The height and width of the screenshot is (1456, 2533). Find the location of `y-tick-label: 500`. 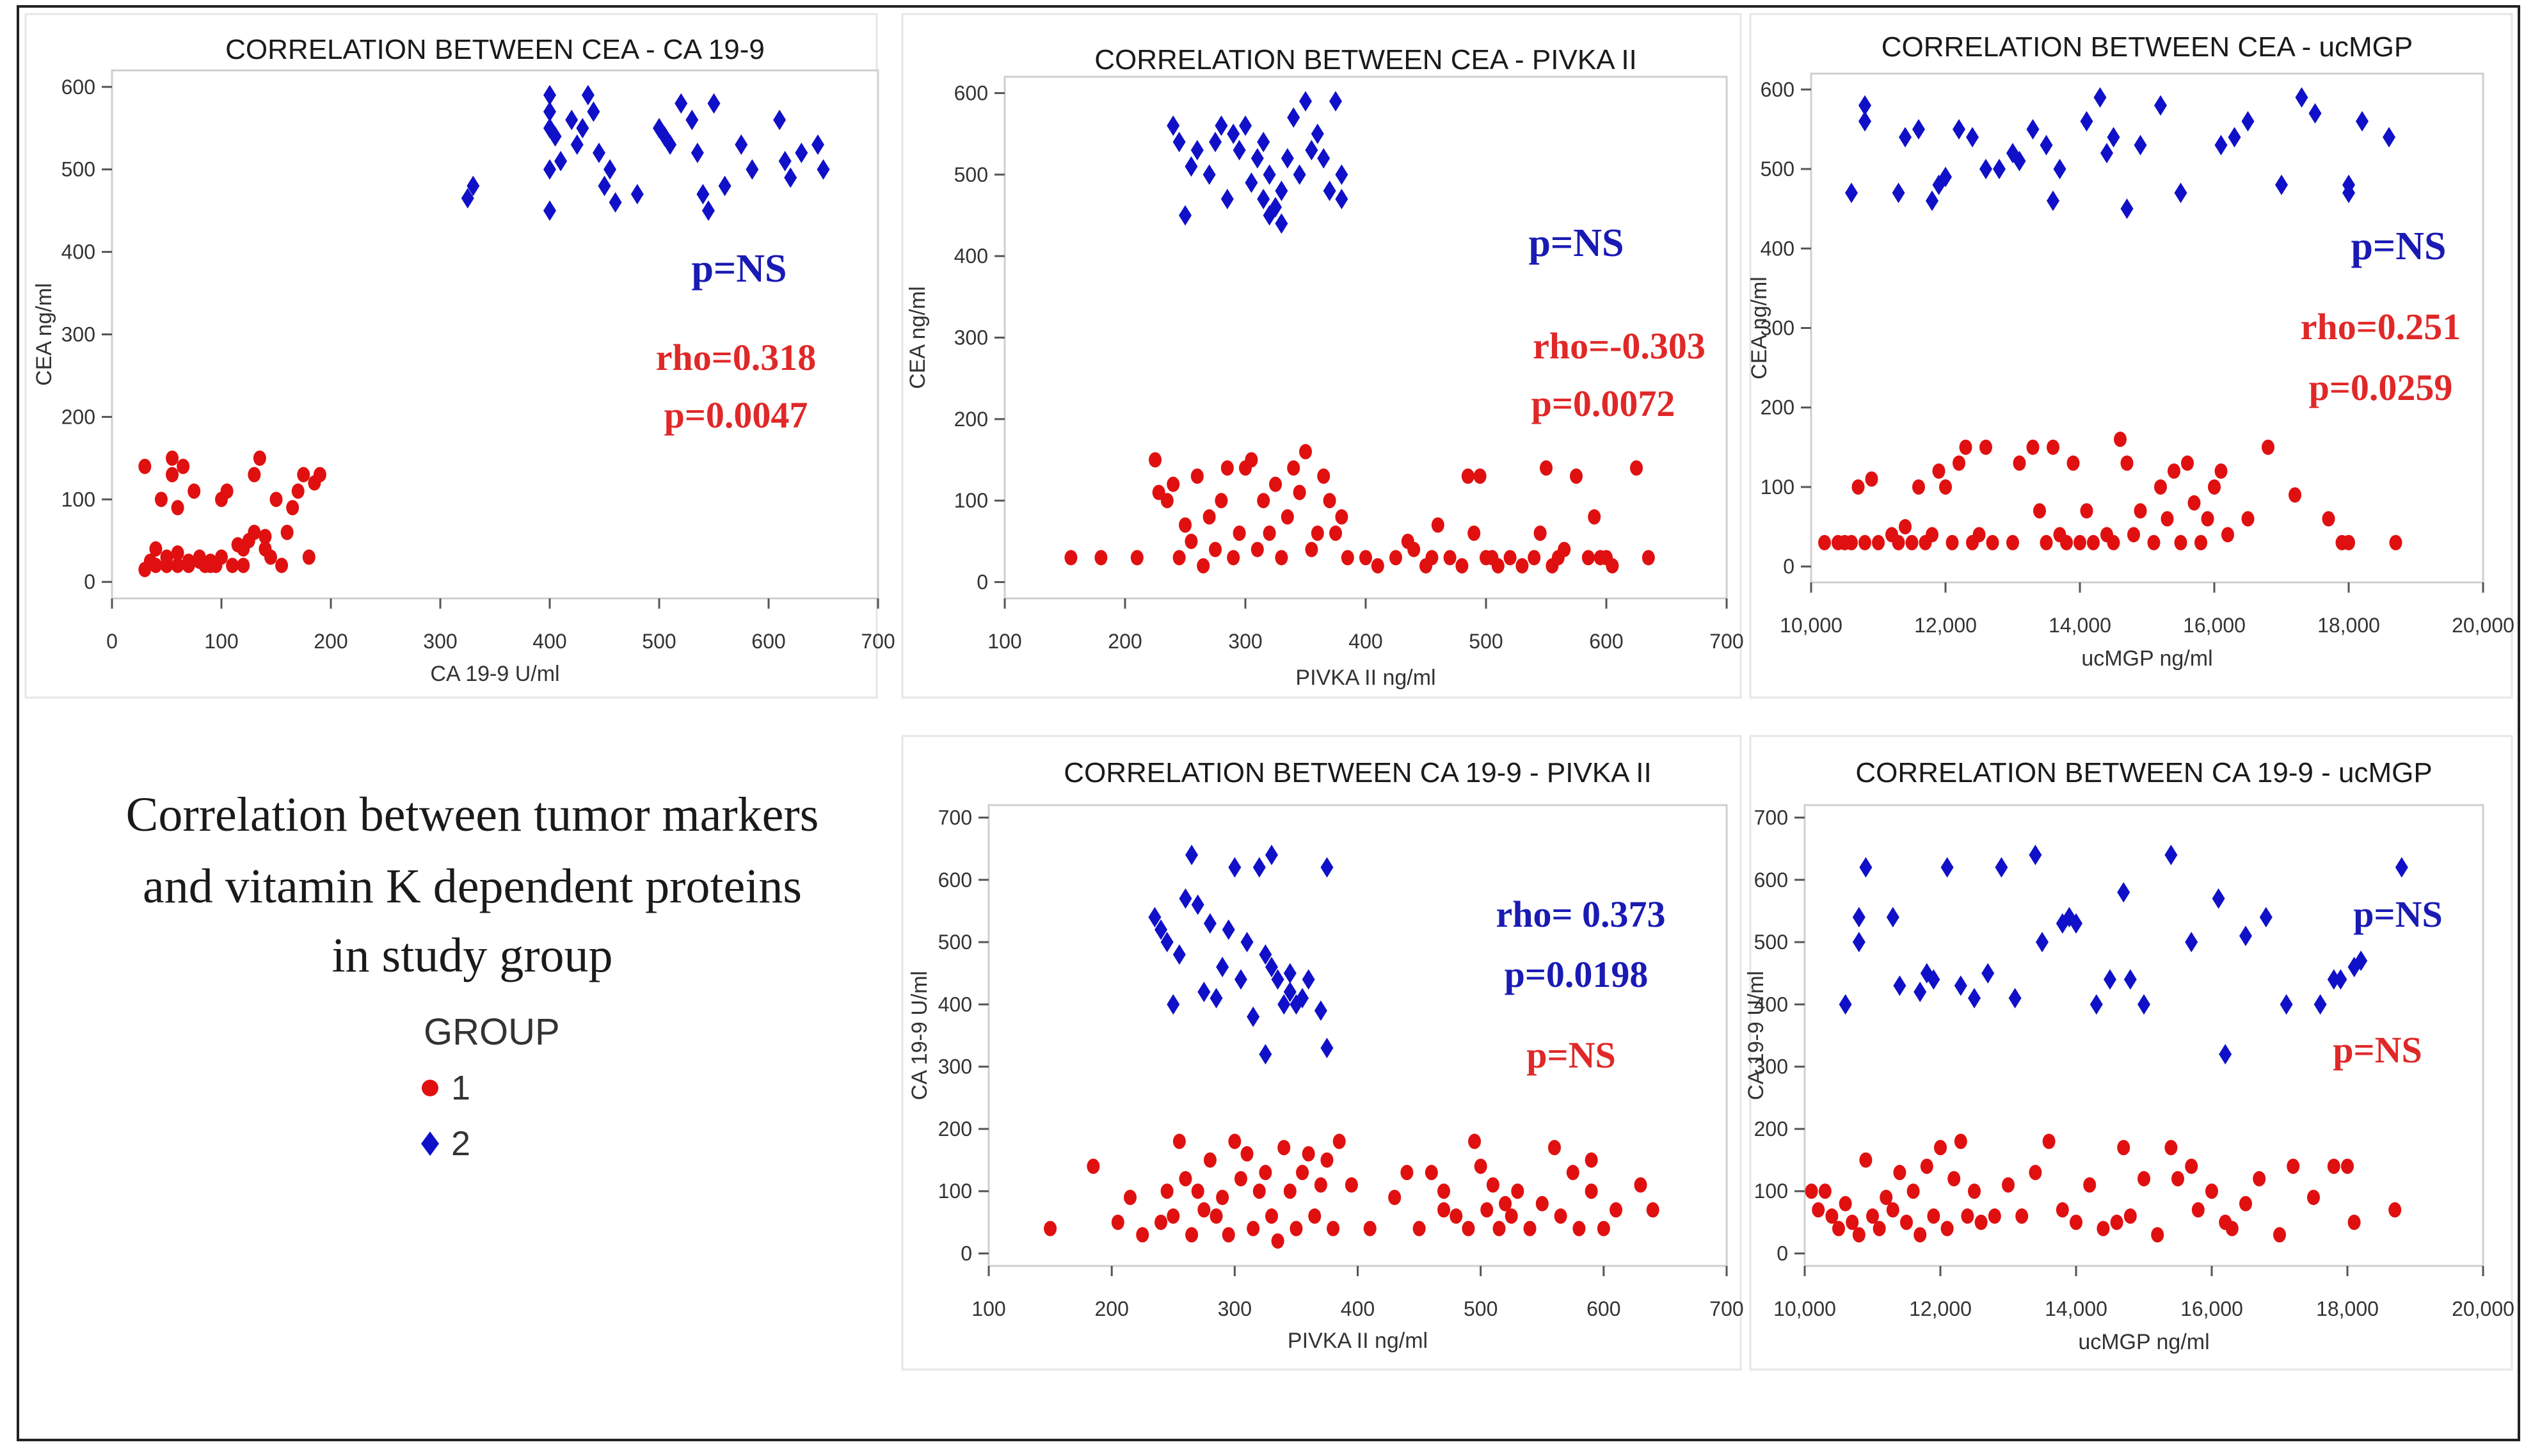

y-tick-label: 500 is located at coordinates (1771, 942).